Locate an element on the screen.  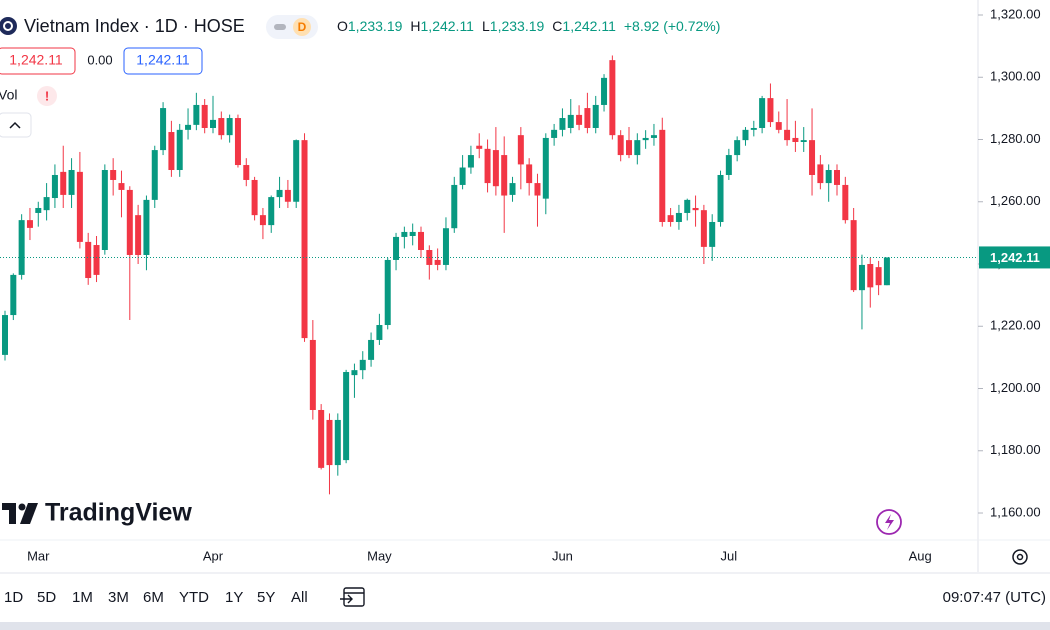
alert-mark: ! is located at coordinates (47, 95).